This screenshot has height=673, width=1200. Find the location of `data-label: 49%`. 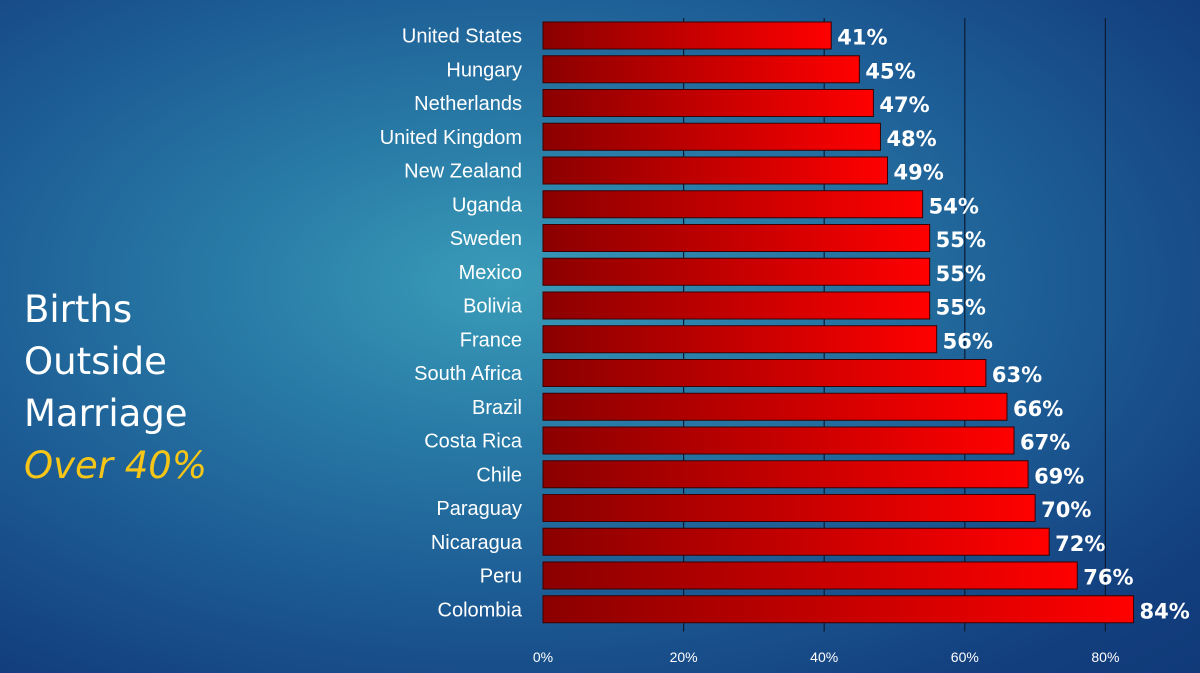

data-label: 49% is located at coordinates (918, 173).